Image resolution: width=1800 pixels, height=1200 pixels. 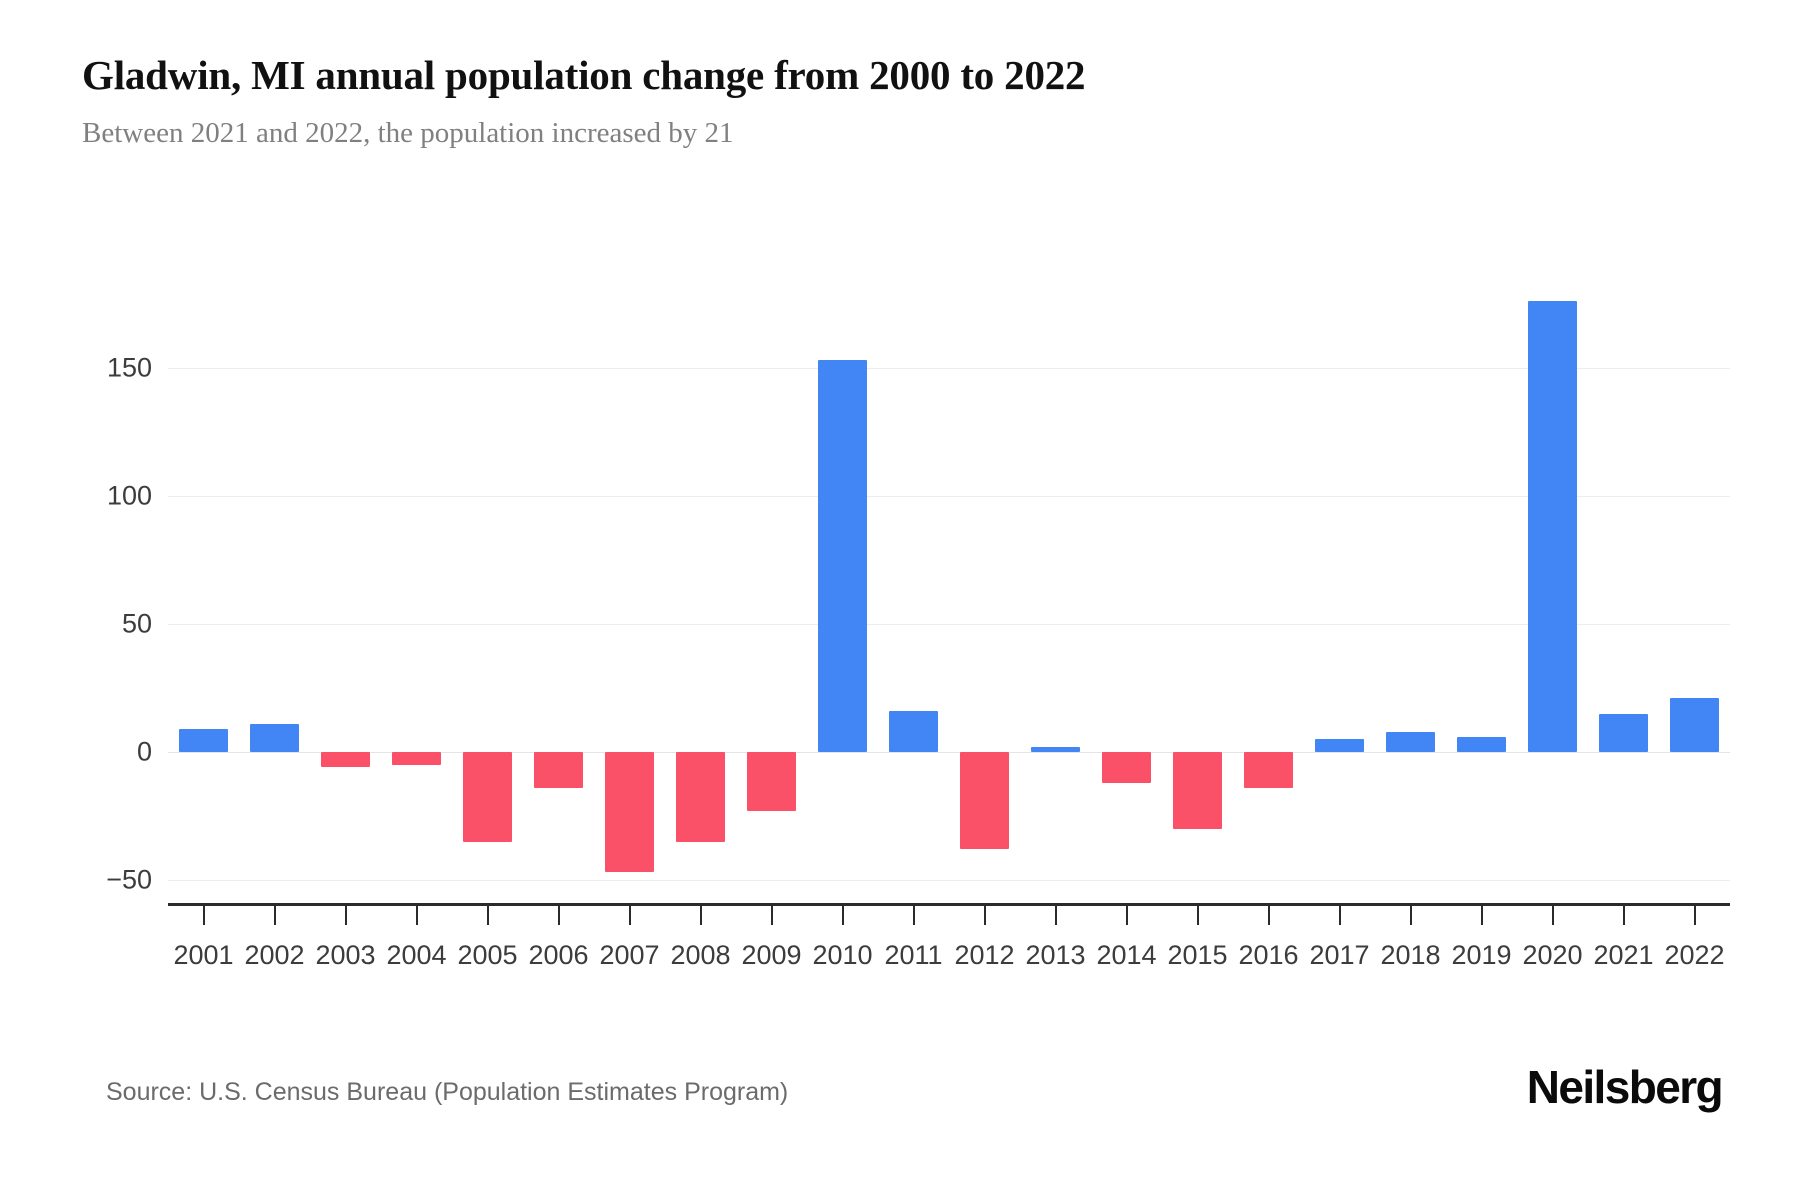 What do you see at coordinates (913, 955) in the screenshot?
I see `x-axis-tick-label: 2011` at bounding box center [913, 955].